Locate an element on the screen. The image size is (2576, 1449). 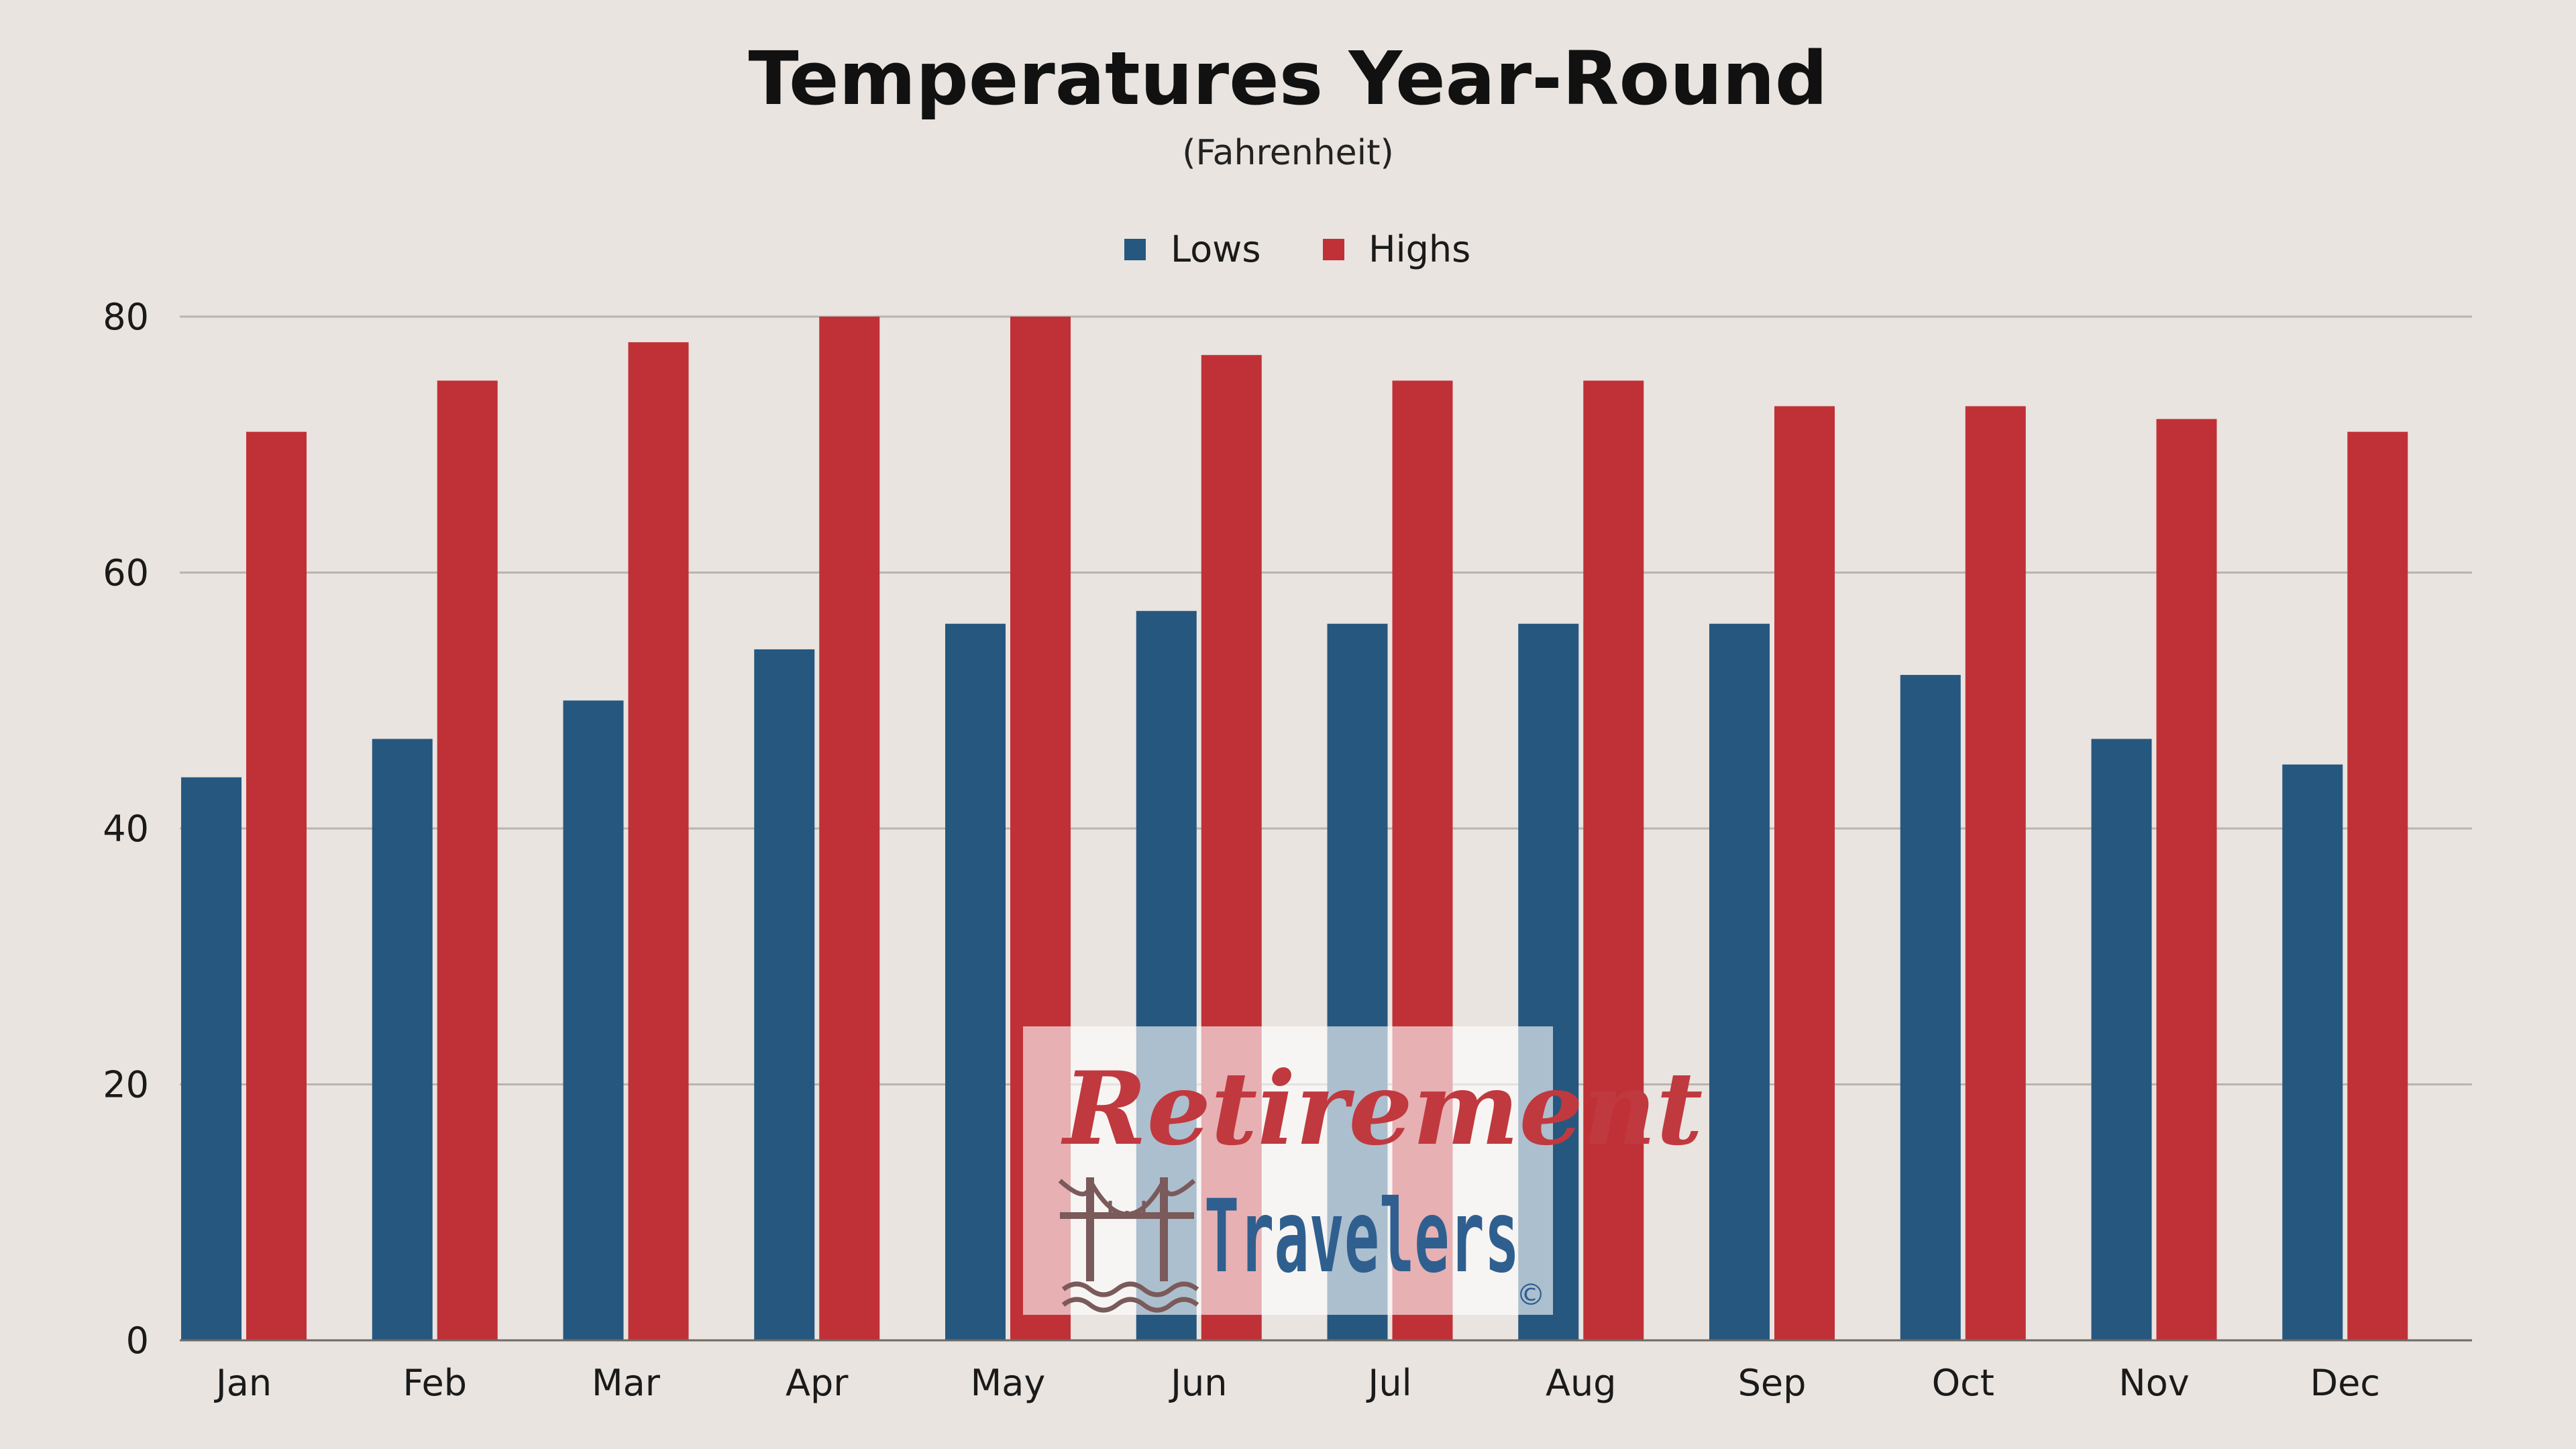
watermark-title: Retirement is located at coordinates (1382, 1109).